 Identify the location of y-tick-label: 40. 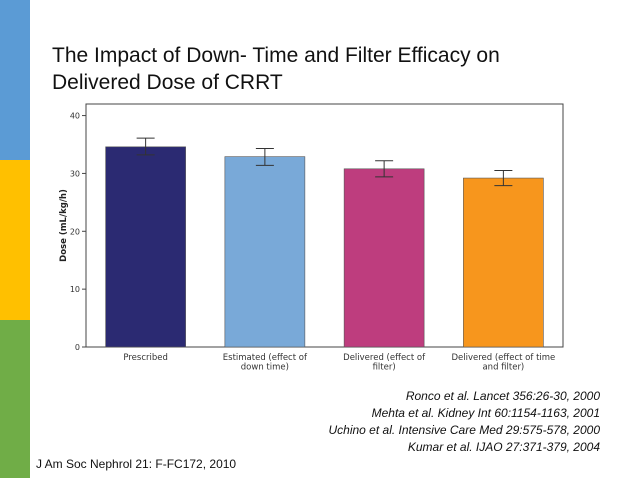
(75, 116).